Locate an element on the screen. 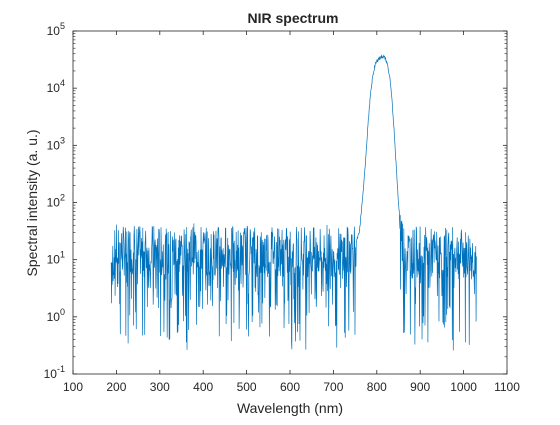 The height and width of the screenshot is (425, 560). y-tick-label: 10² is located at coordinates (56, 201).